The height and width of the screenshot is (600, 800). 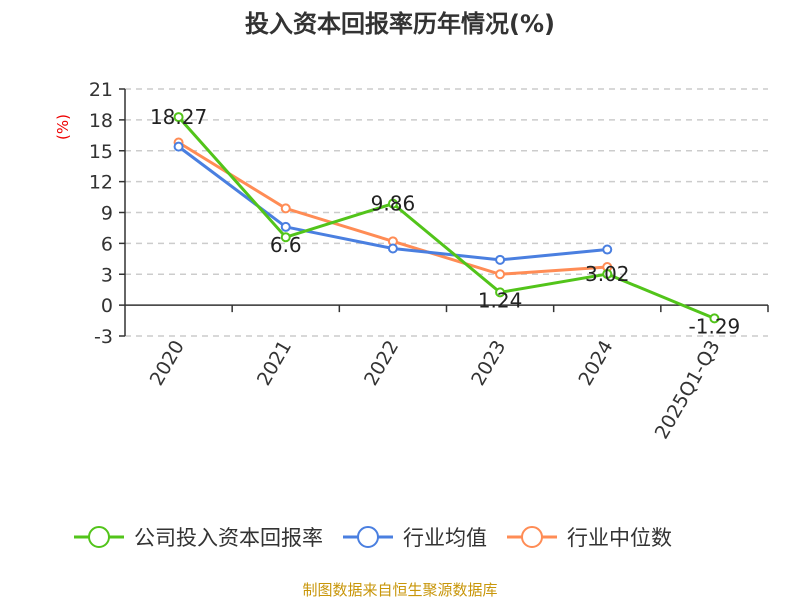 What do you see at coordinates (101, 121) in the screenshot?
I see `y-tick-label: 18` at bounding box center [101, 121].